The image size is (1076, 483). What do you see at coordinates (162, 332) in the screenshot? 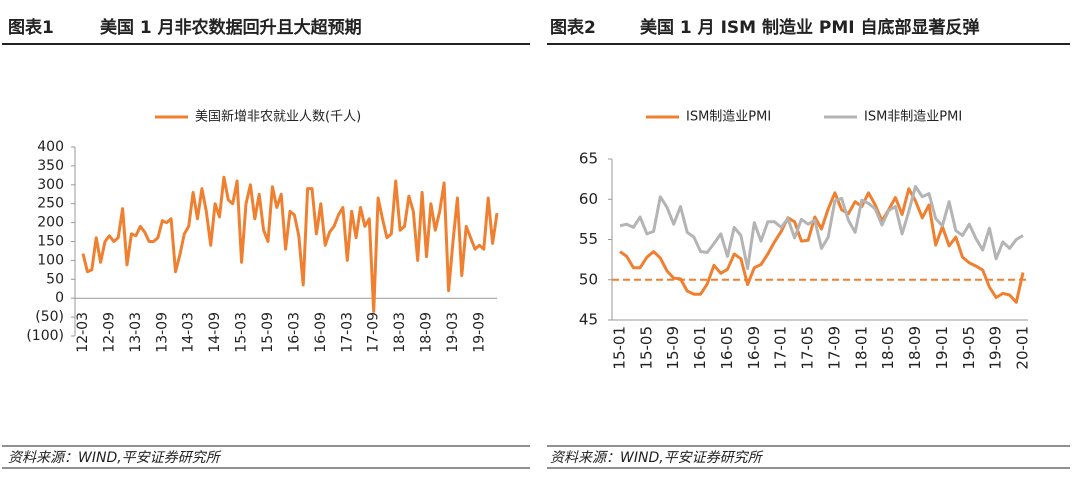
I see `x-tick-label: 13-09` at bounding box center [162, 332].